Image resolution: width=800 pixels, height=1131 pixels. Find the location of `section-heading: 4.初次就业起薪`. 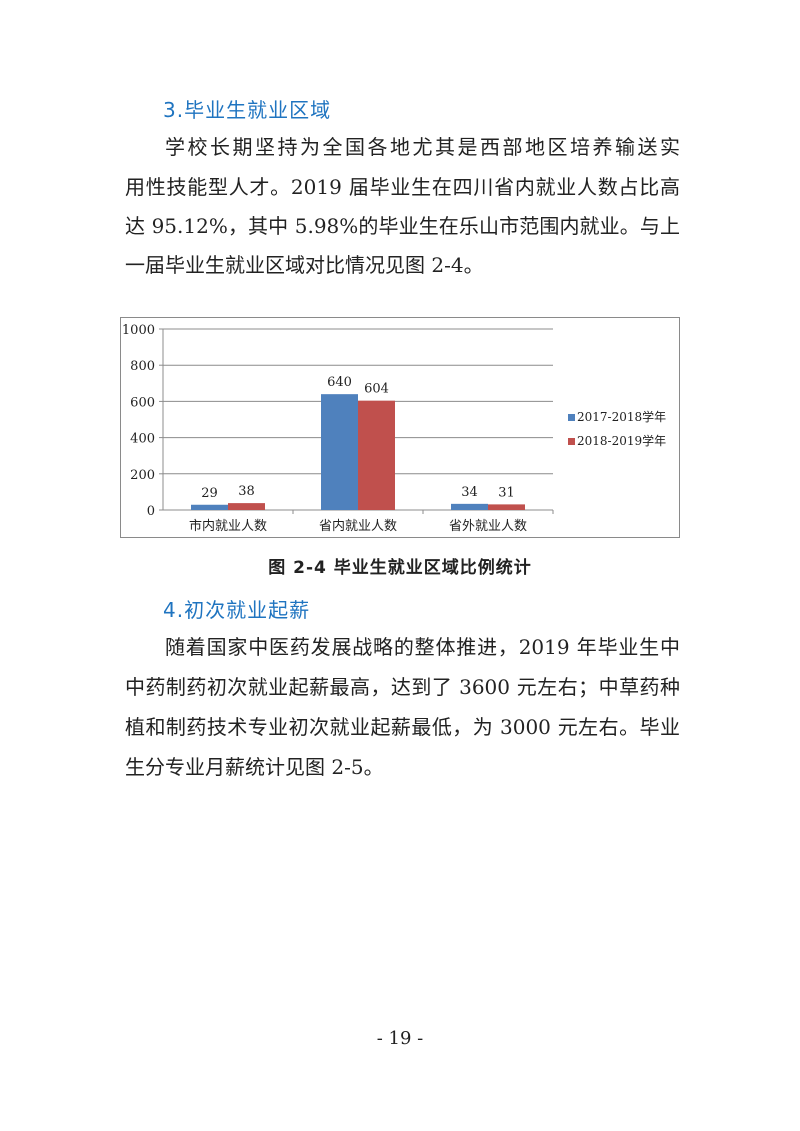

section-heading: 4.初次就业起薪 is located at coordinates (237, 610).